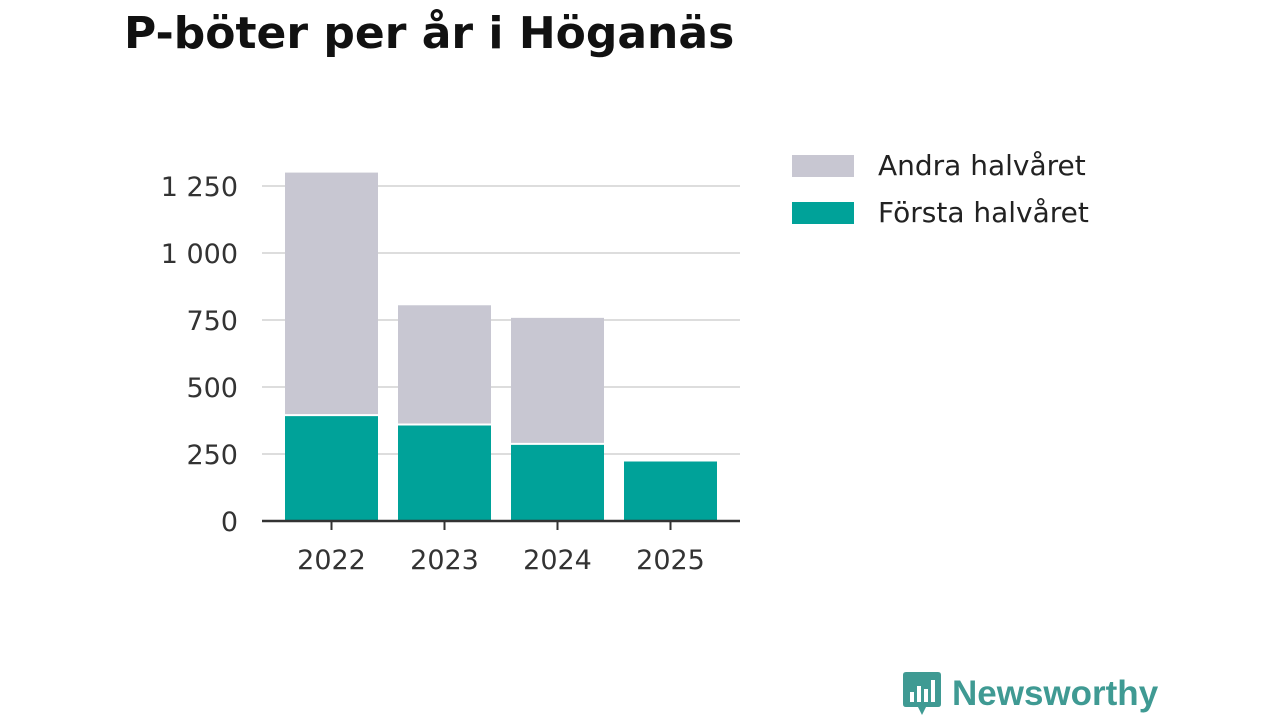 This screenshot has width=1280, height=720. What do you see at coordinates (557, 560) in the screenshot?
I see `x-tick-label: 2024` at bounding box center [557, 560].